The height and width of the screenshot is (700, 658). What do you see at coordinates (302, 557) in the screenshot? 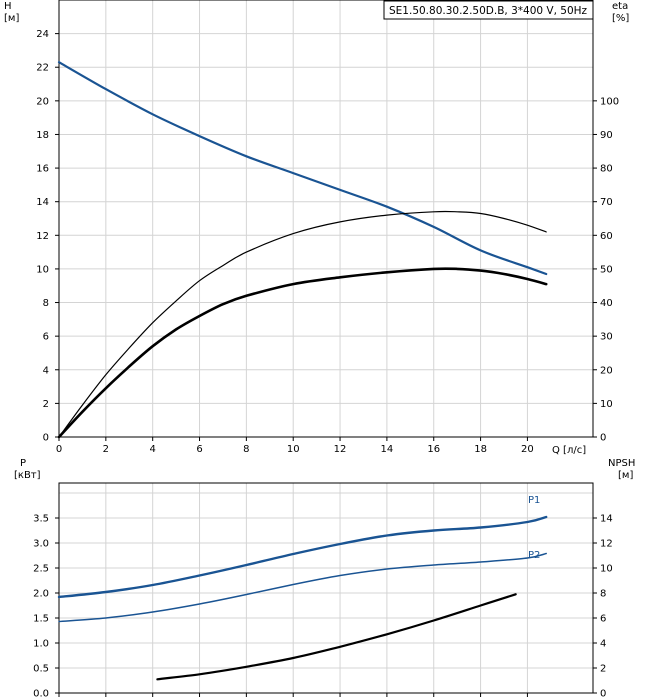
I see `bottom-series-P1-line` at bounding box center [302, 557].